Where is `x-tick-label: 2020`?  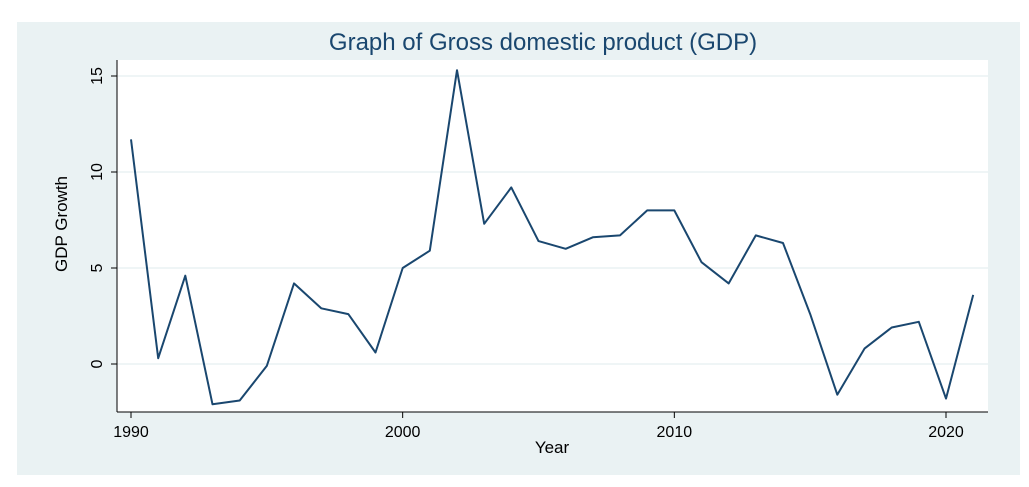
x-tick-label: 2020 is located at coordinates (946, 432).